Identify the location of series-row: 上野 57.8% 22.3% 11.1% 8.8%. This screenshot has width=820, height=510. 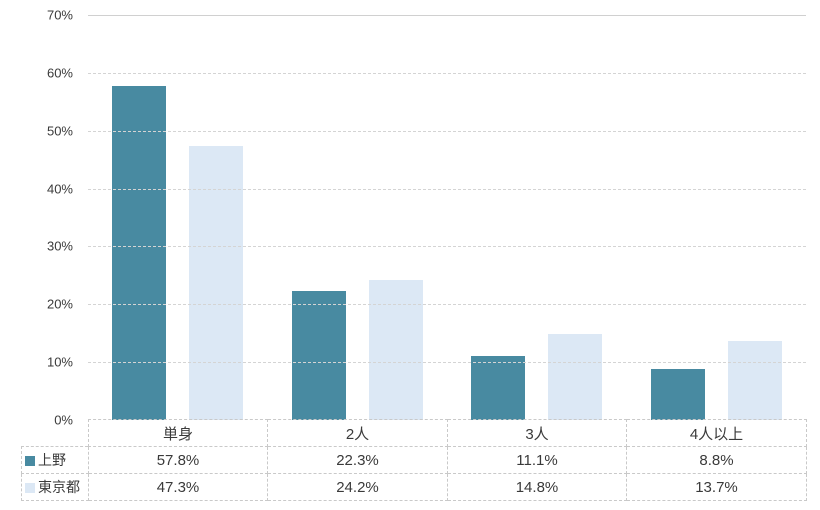
(414, 460).